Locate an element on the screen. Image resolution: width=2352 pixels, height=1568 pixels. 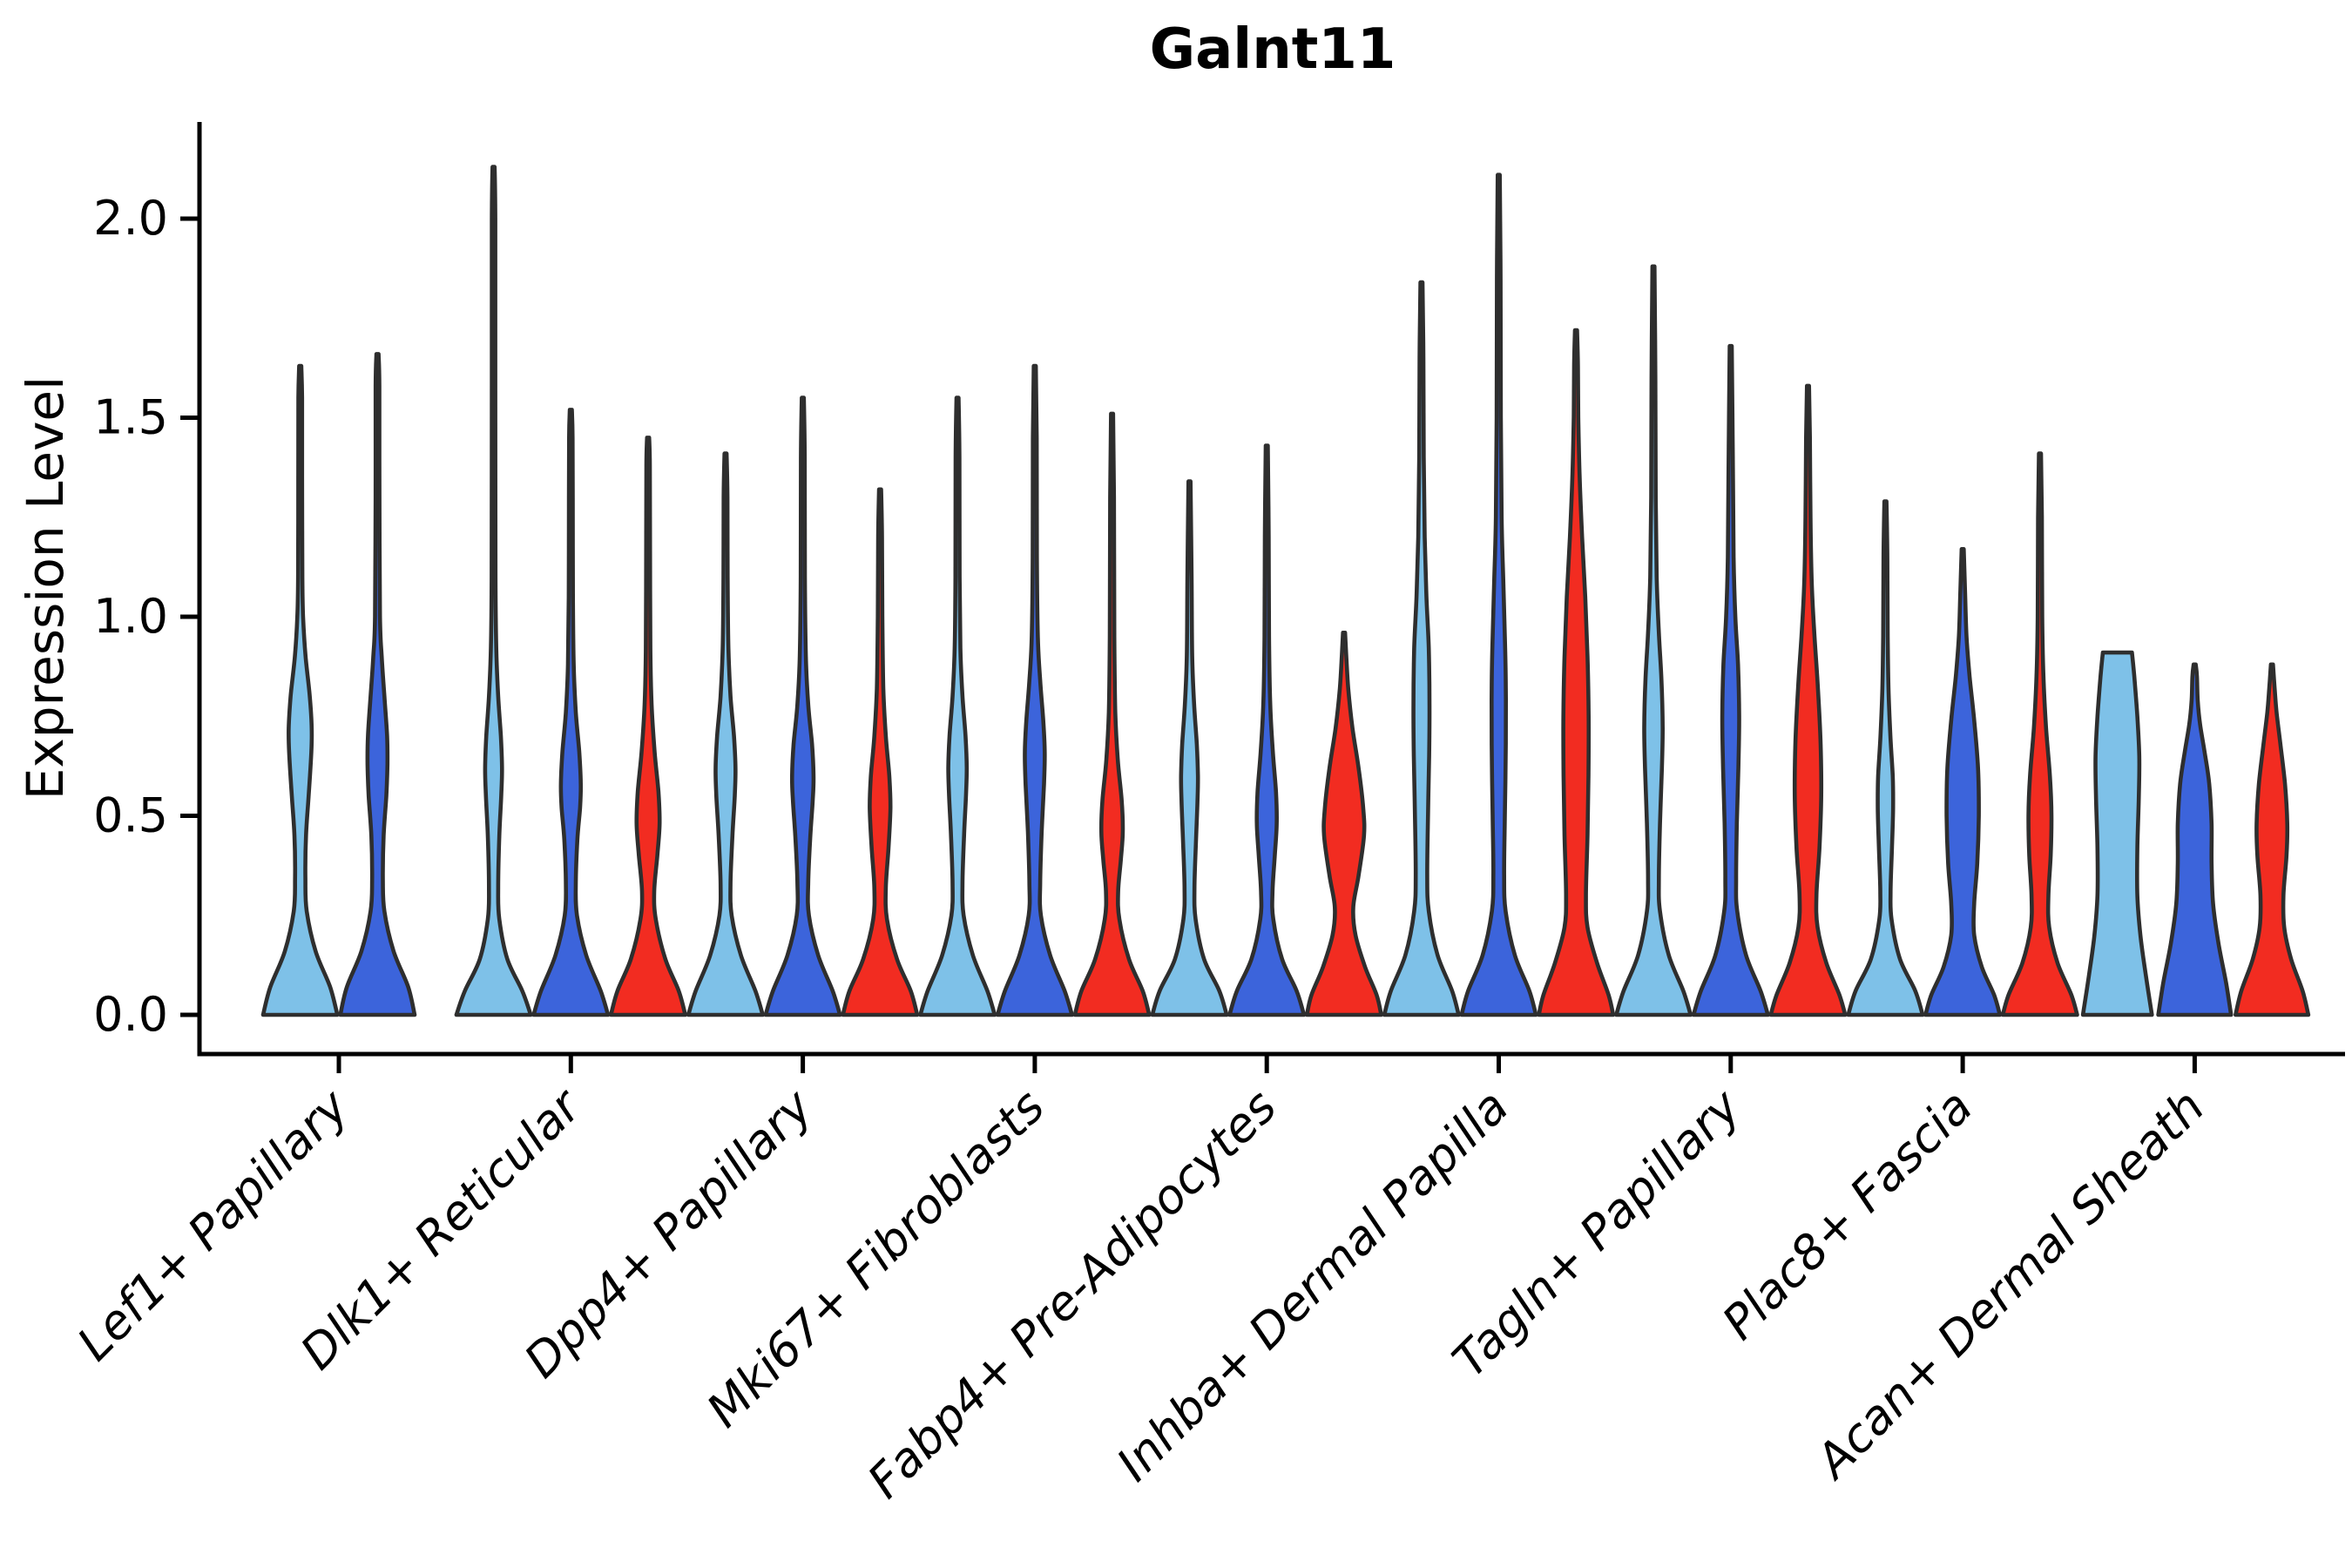
violin-0-light_blue is located at coordinates (300, 690).